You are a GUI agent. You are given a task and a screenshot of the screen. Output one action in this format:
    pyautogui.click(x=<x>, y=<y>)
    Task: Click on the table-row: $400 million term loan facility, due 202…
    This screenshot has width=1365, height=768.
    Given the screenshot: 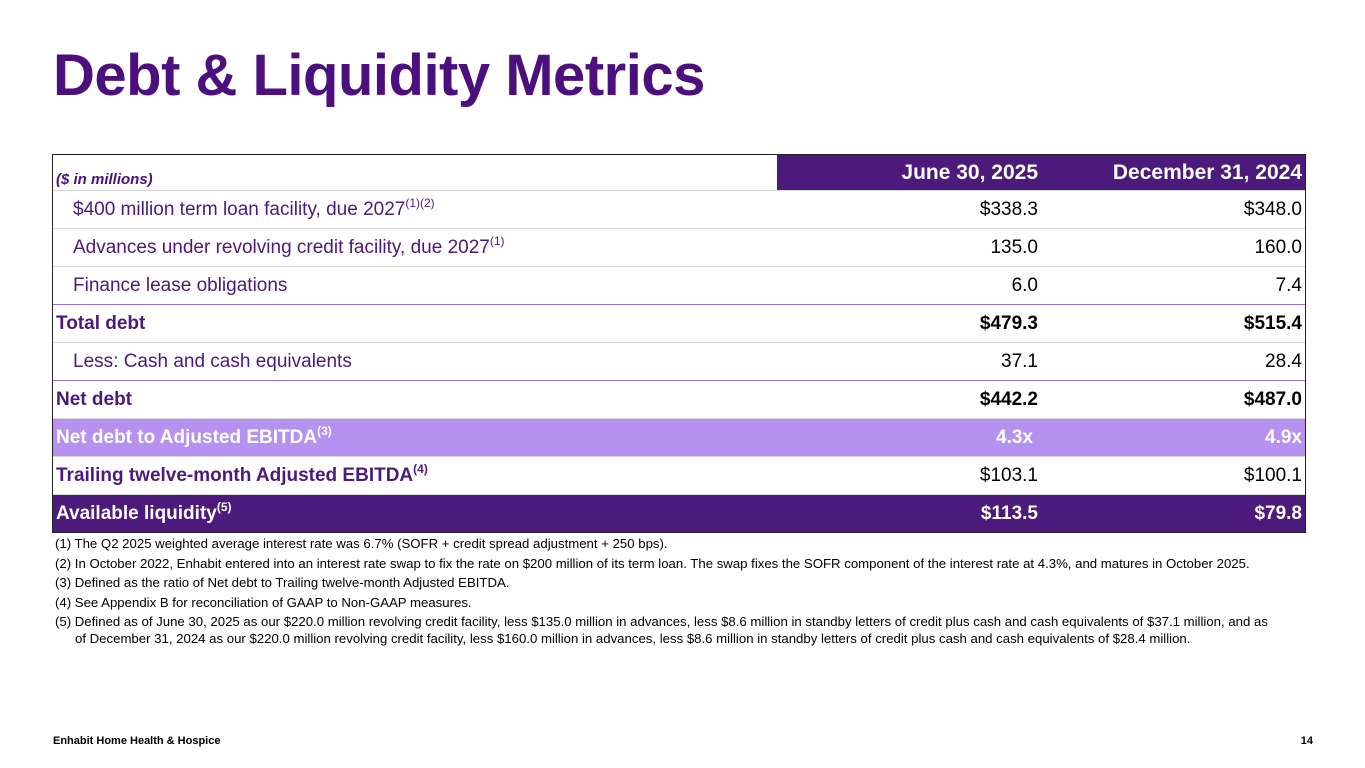 What is the action you would take?
    pyautogui.click(x=679, y=210)
    